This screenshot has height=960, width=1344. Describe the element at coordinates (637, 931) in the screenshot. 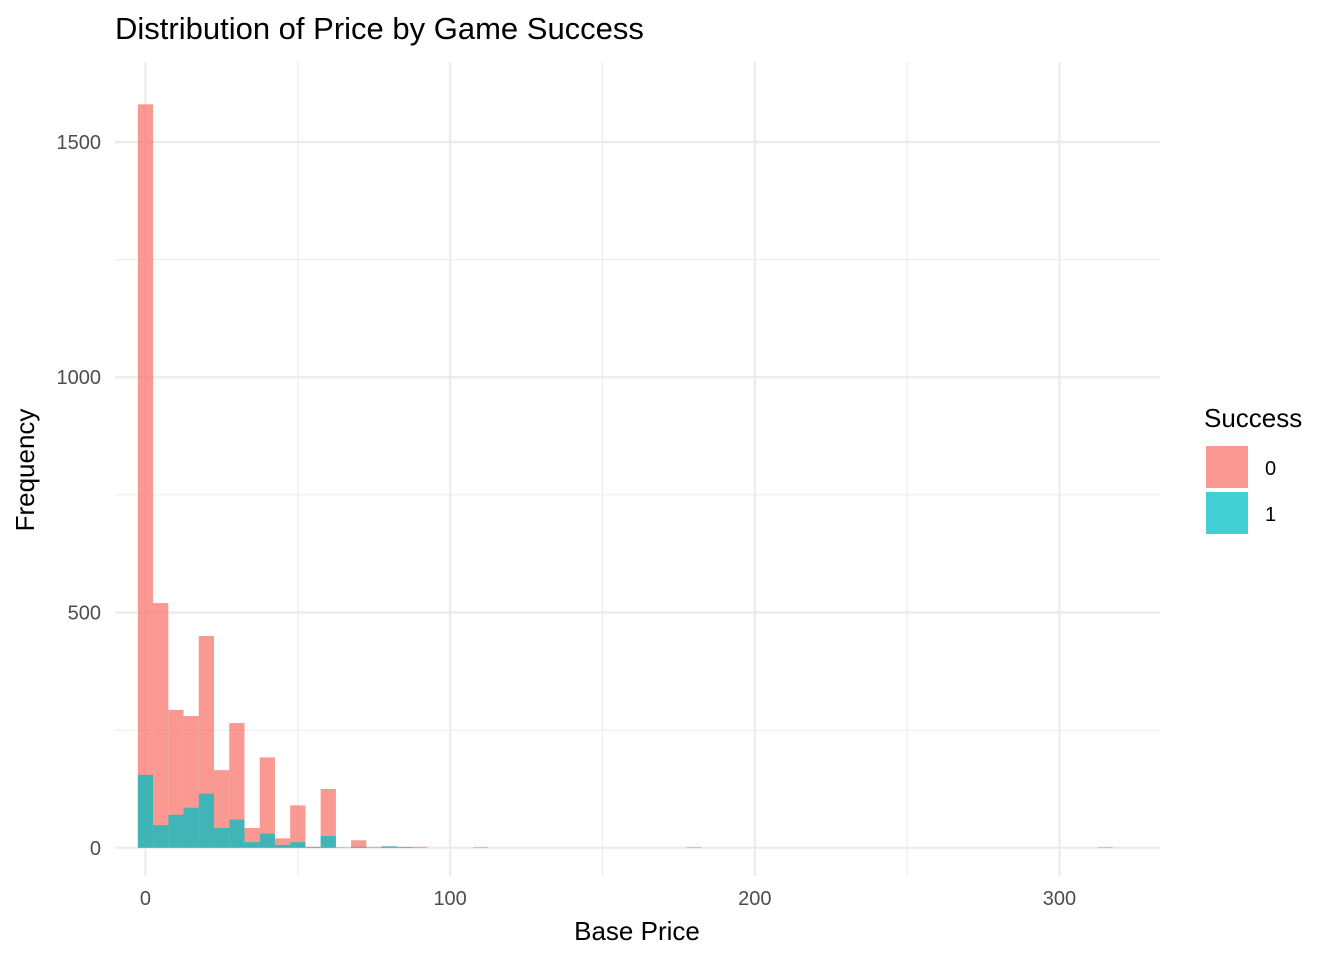

I see `x-axis-title: Base Price` at that location.